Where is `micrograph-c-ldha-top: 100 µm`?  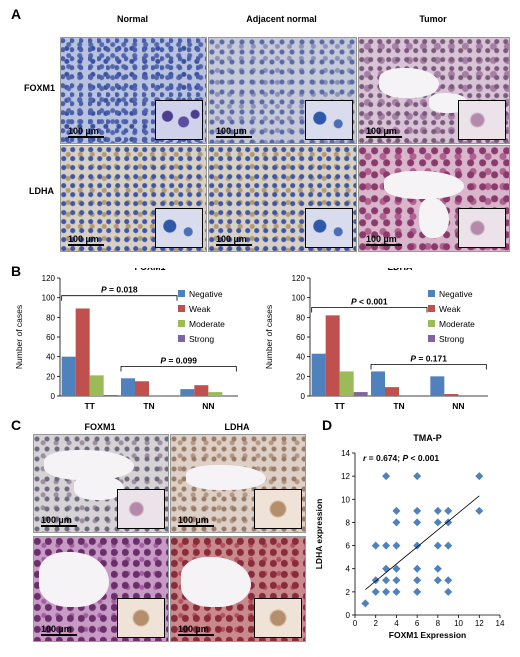
micrograph-c-ldha-top: 100 µm is located at coordinates (238, 483).